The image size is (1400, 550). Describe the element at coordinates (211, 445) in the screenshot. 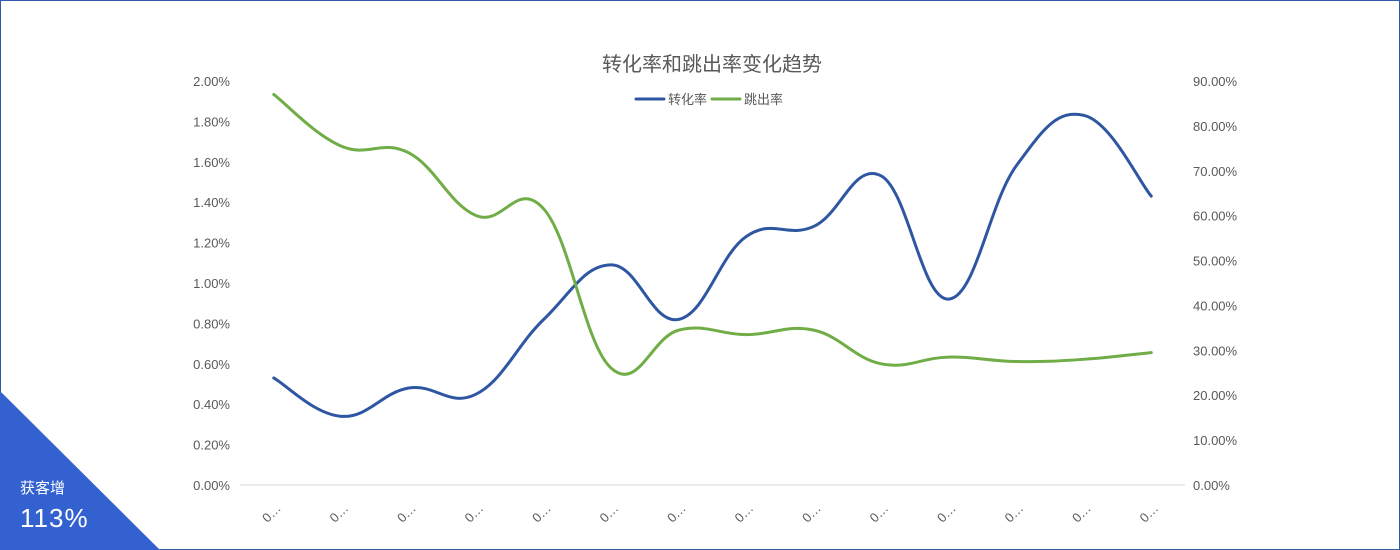

I see `y-left-tick-label: 0.20%` at that location.